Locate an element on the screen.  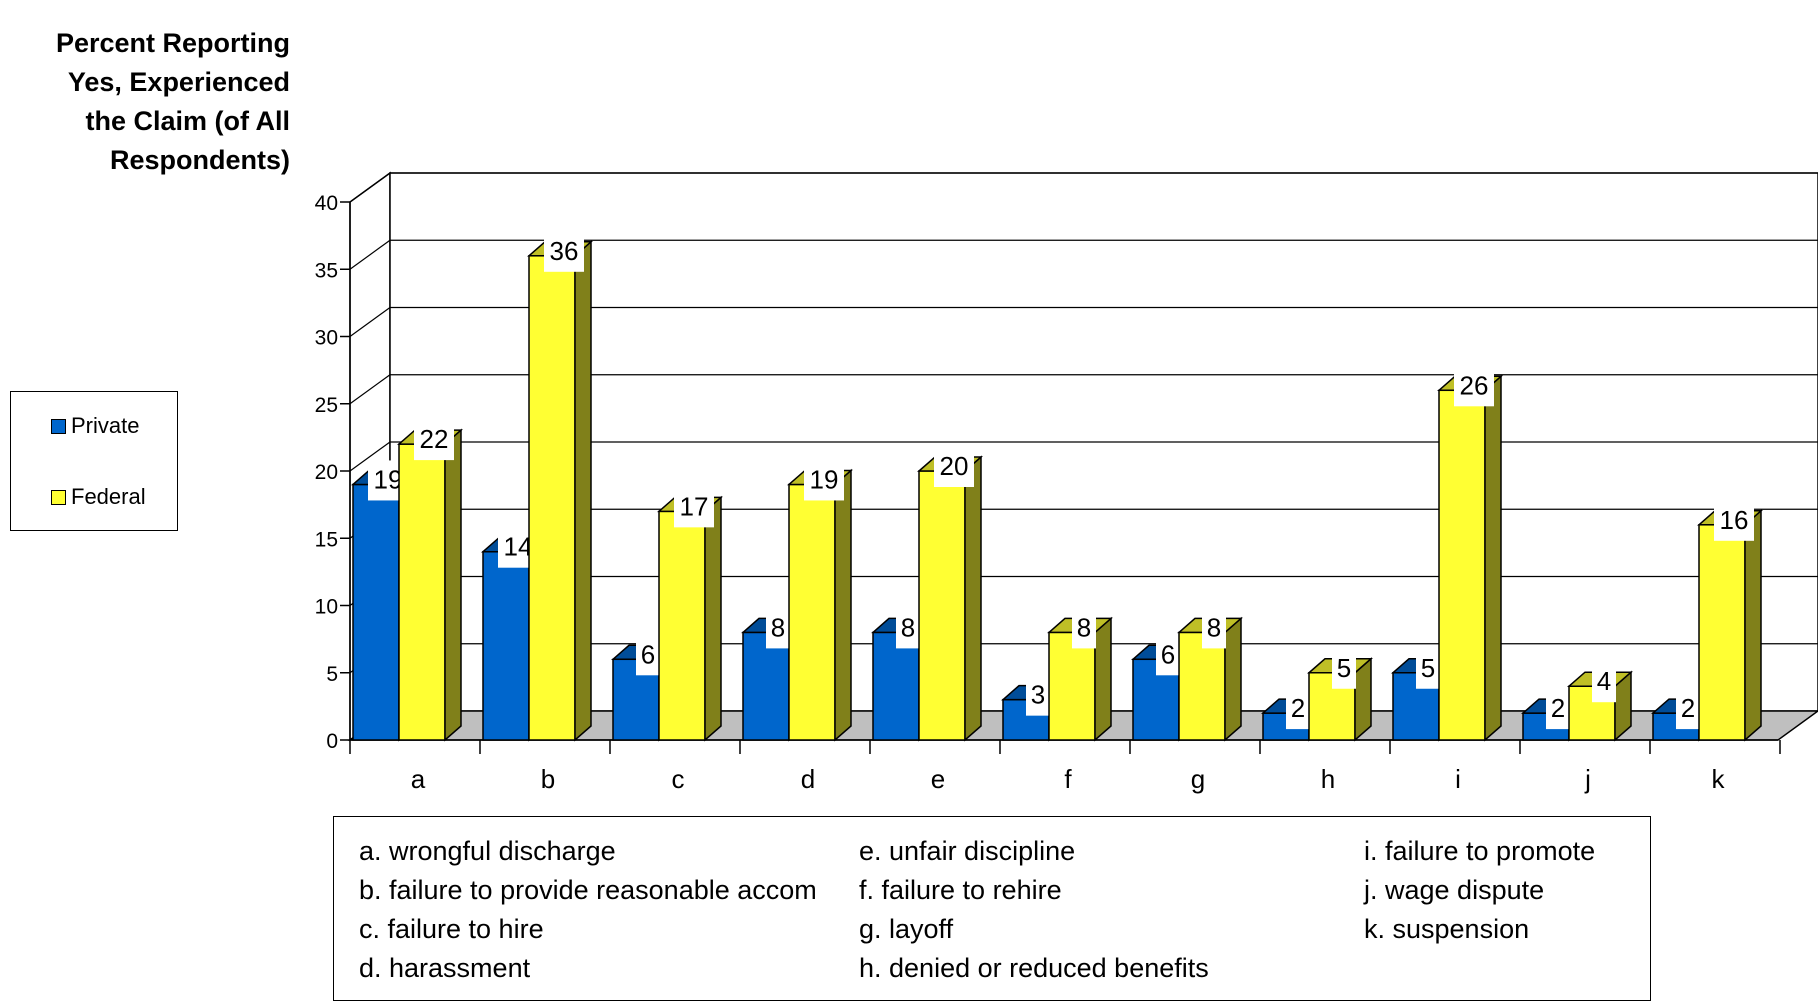
bar-federal-e: 20 is located at coordinates (950, 594).